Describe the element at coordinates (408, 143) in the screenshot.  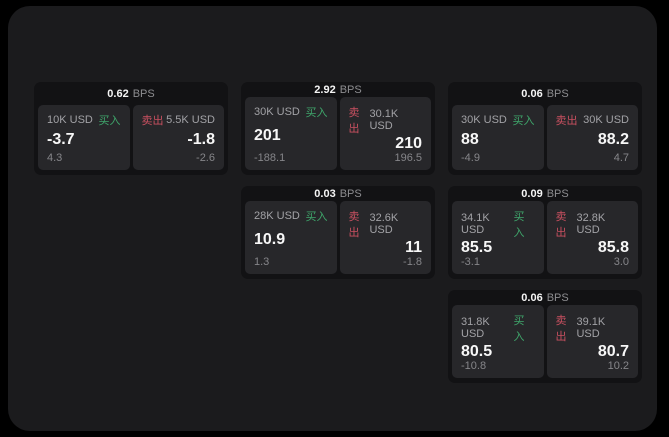
I see `sell-price: 210` at that location.